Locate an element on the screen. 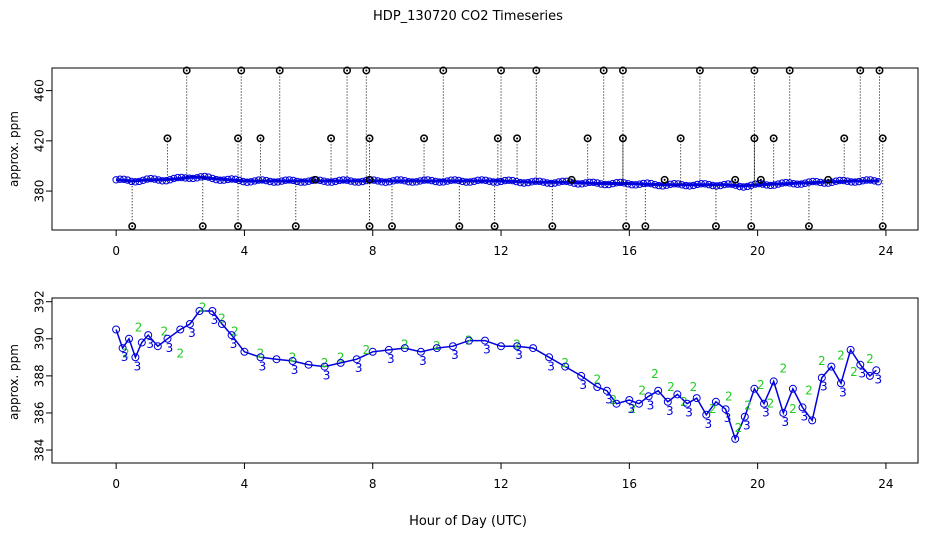 The image size is (936, 540). bottom-ytick-label: 386 is located at coordinates (40, 412).